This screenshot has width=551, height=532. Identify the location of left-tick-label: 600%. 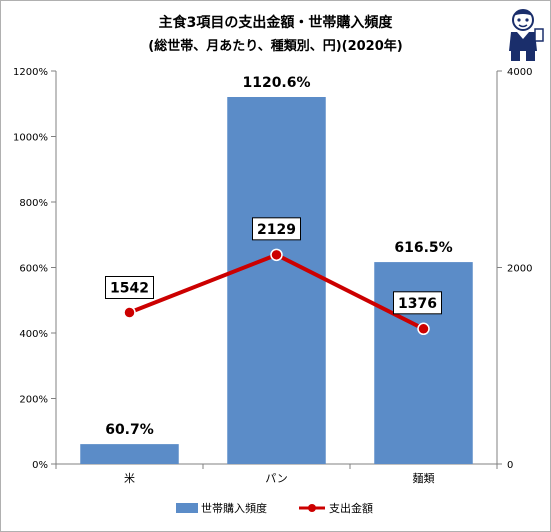
(33, 269).